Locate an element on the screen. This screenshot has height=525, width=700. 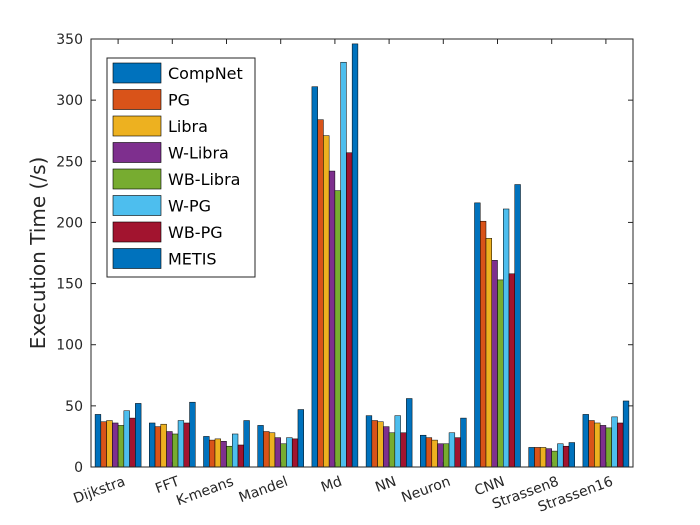
legend-swatch-metis is located at coordinates (137, 258).